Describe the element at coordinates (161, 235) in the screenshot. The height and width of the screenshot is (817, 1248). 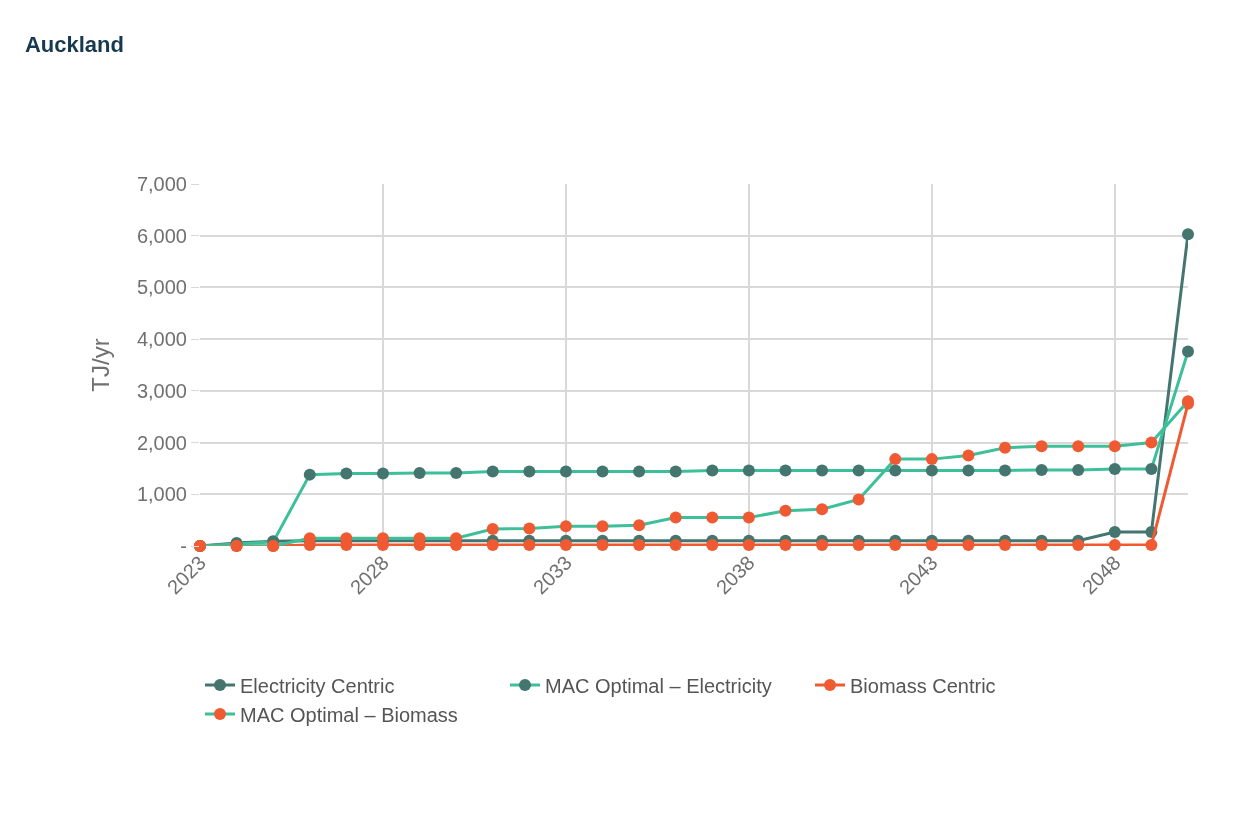
I see `y-tick-label: 6,000` at that location.